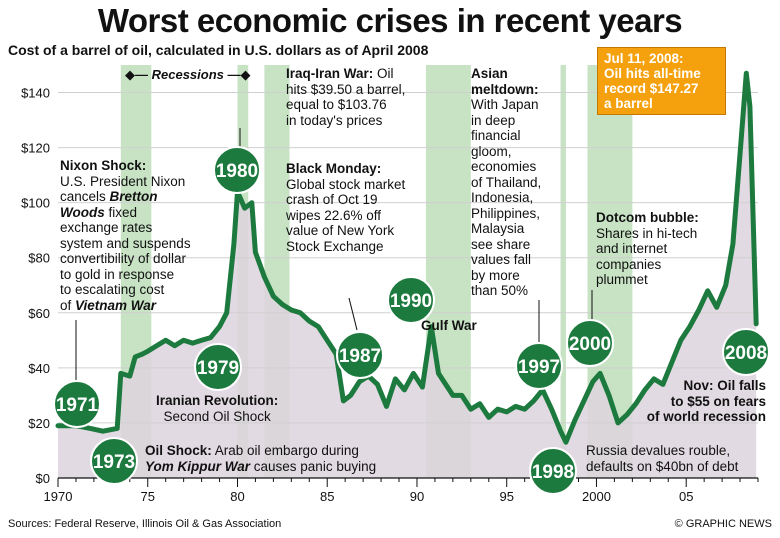  Describe the element at coordinates (330, 73) in the screenshot. I see `iraq-title: Iraq-Iran War:` at that location.